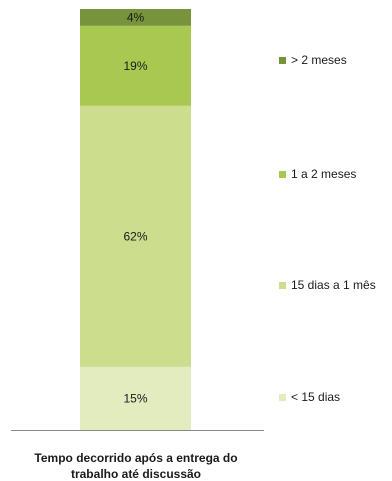 The width and height of the screenshot is (392, 481). I want to click on legend-item-1: 15 dias a 1 mês, so click(327, 285).